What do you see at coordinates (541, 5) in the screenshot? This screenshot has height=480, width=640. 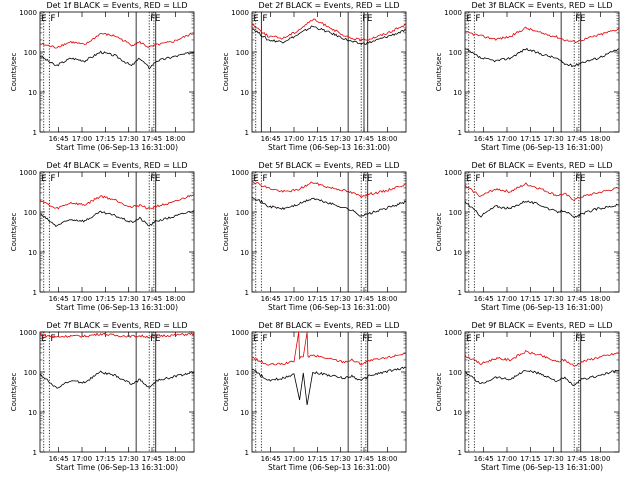 I see `subplot-title: Det 3f BLACK = Events, RED = LLD` at bounding box center [541, 5].